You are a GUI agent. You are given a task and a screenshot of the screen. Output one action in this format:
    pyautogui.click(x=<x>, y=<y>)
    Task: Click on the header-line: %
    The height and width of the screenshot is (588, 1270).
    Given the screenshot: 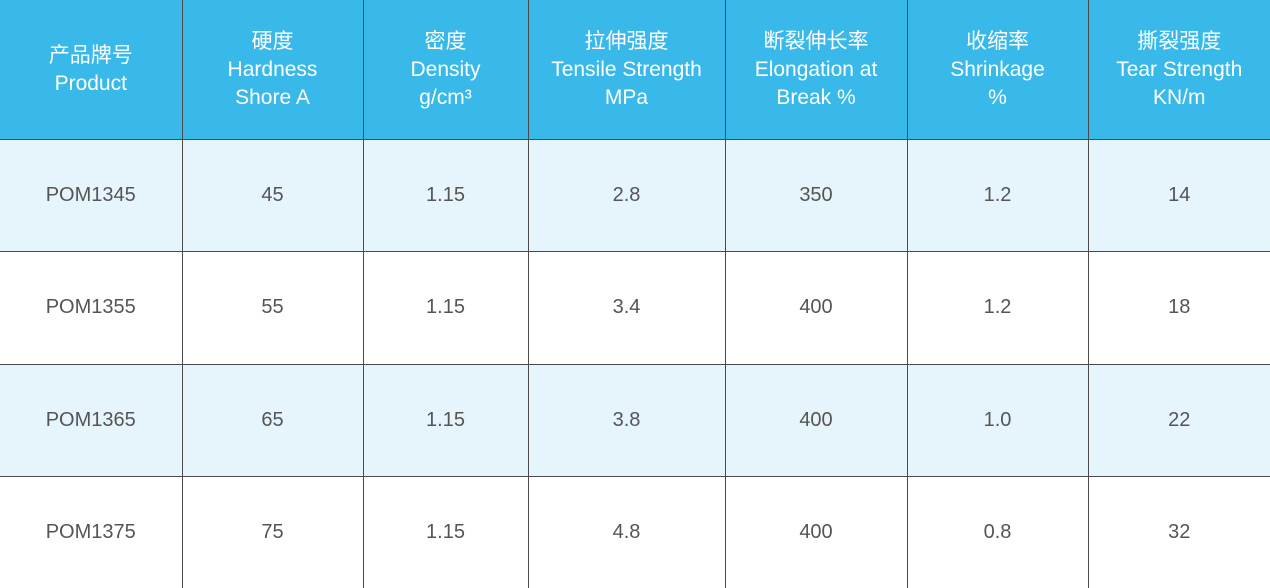 What is the action you would take?
    pyautogui.click(x=997, y=97)
    